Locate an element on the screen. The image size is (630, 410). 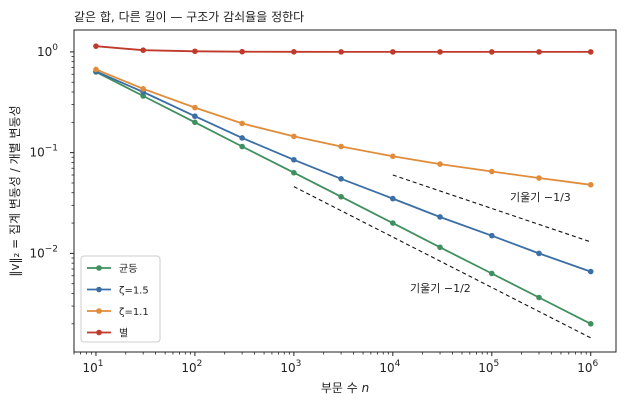
x-tick-label: 10⁶ is located at coordinates (587, 367).